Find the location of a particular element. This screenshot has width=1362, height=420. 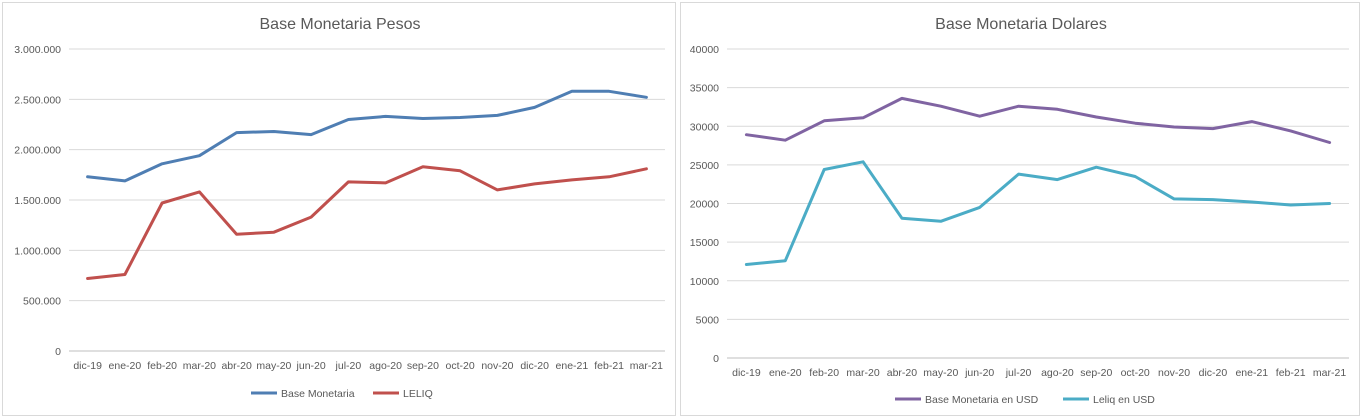

y-tick-label: 35000 is located at coordinates (704, 89).